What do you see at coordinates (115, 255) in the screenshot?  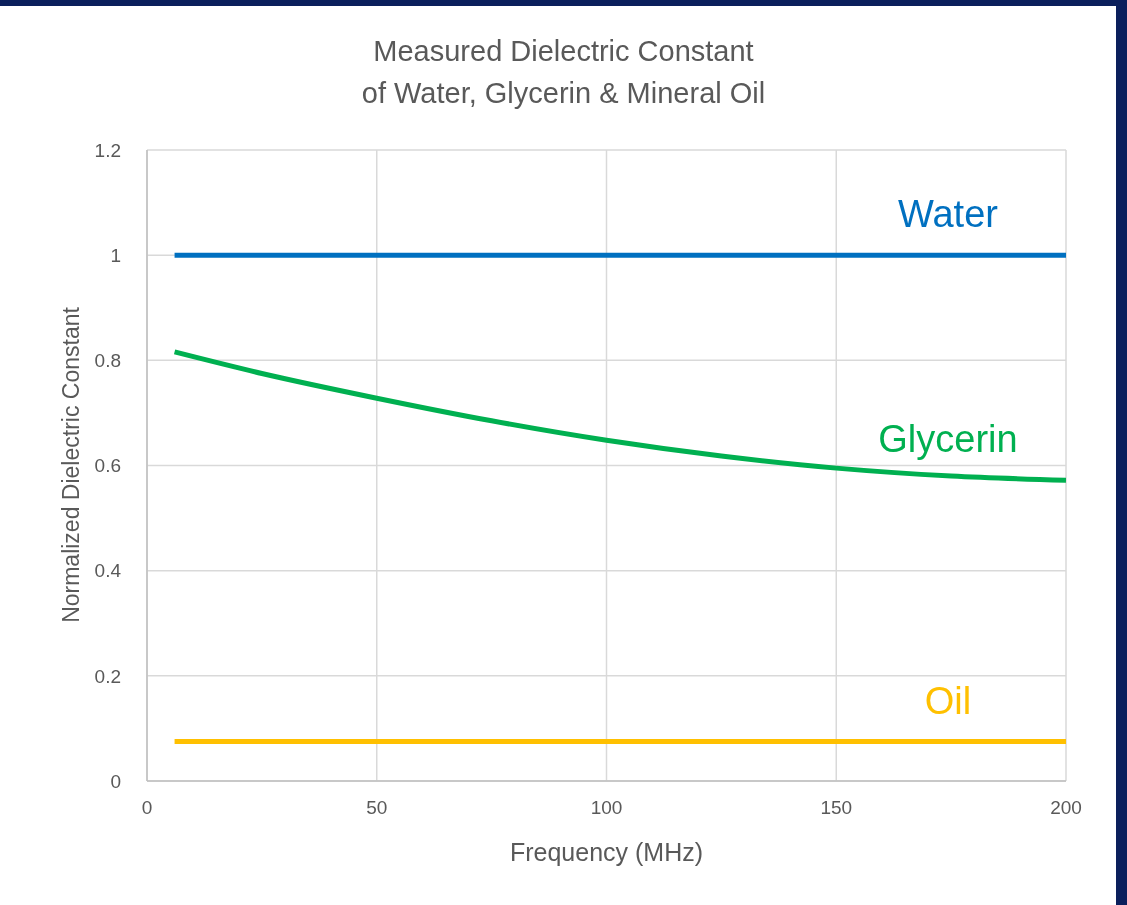 I see `y-tick-label: 1` at bounding box center [115, 255].